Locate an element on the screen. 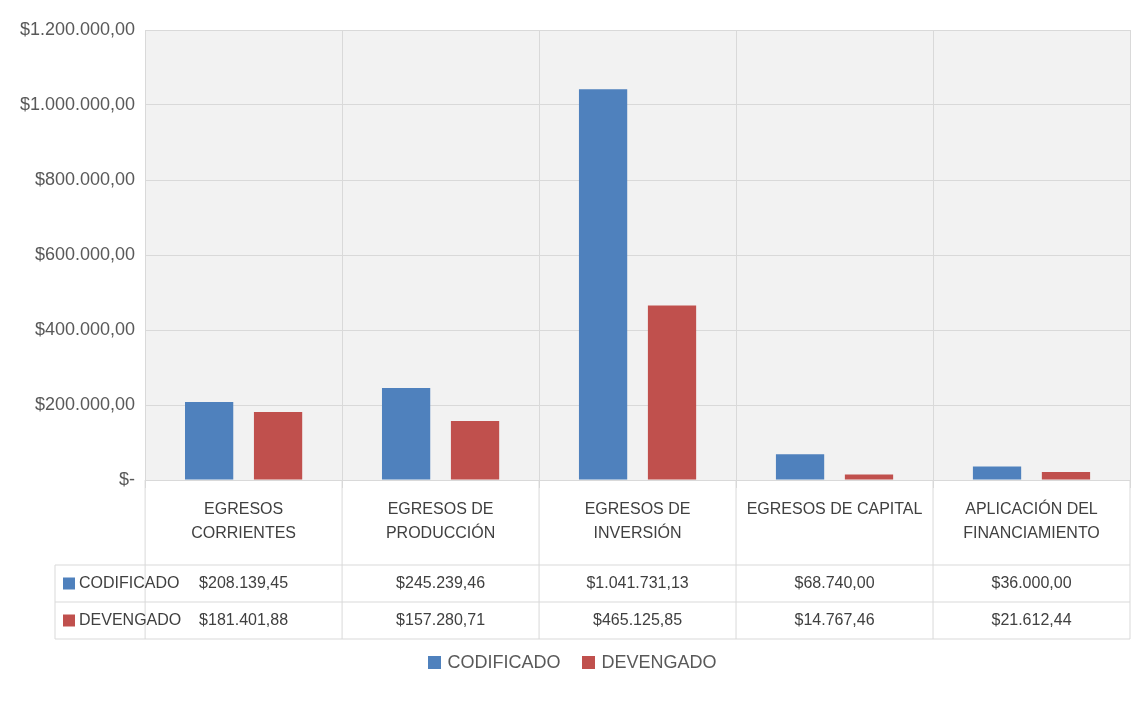 The width and height of the screenshot is (1145, 702). y-tick-label: $600.000,00 is located at coordinates (85, 253).